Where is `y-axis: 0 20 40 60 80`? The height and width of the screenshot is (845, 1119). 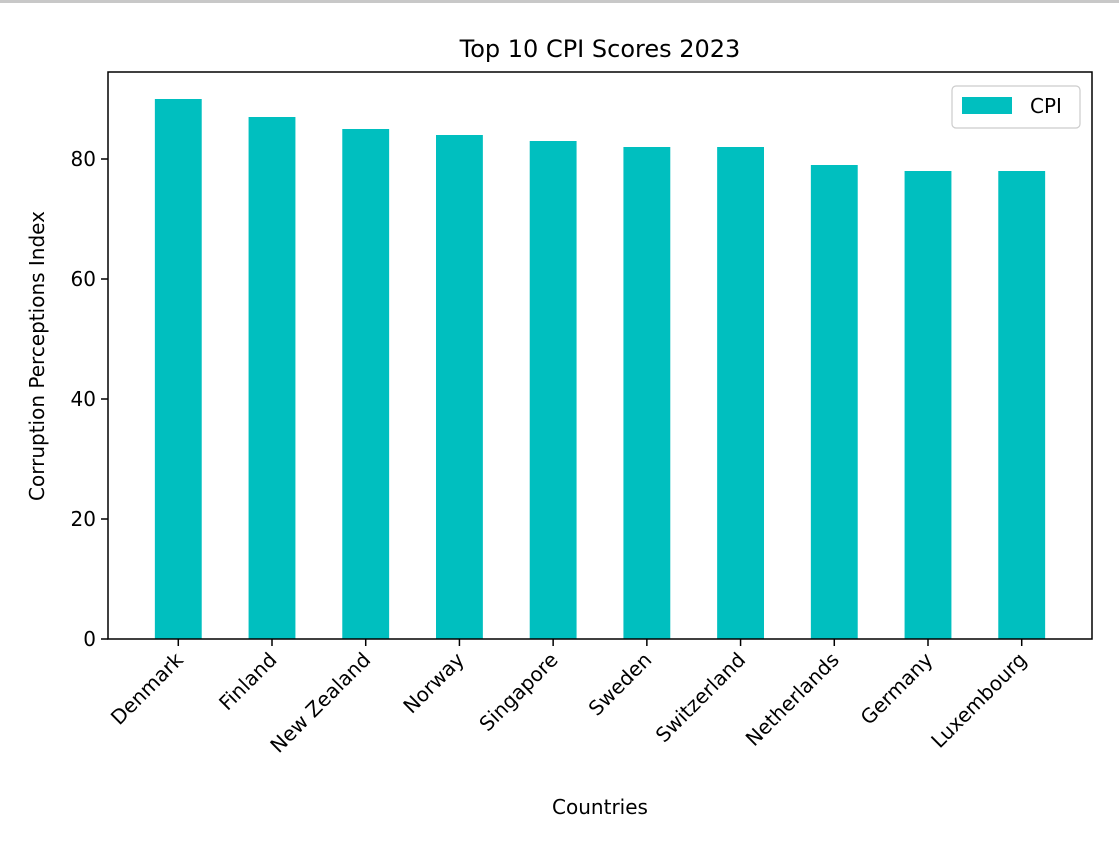
y-axis: 0 20 40 60 80 is located at coordinates (89, 399).